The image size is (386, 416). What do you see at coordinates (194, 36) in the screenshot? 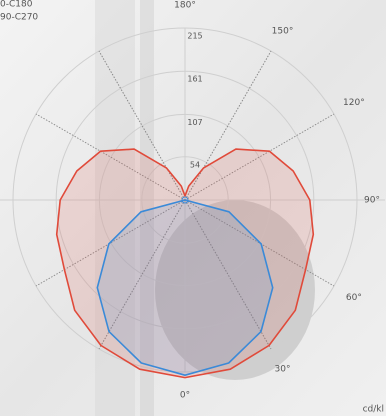
I see `r-tick-label: 215` at bounding box center [194, 36].